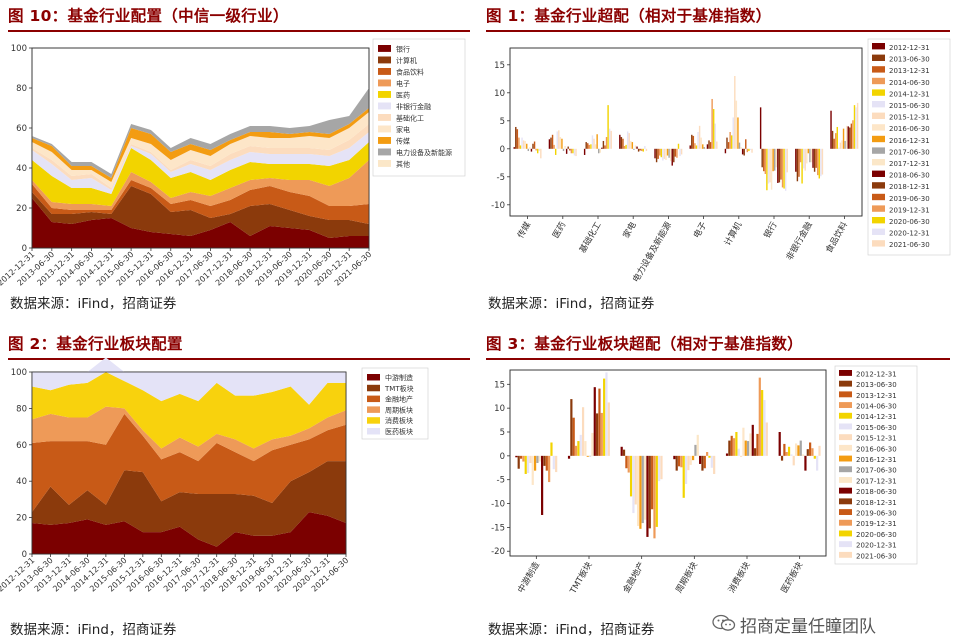 The height and width of the screenshot is (643, 957). What do you see at coordinates (909, 60) in the screenshot?
I see `legend-label-2: 2013-06-30` at bounding box center [909, 60].